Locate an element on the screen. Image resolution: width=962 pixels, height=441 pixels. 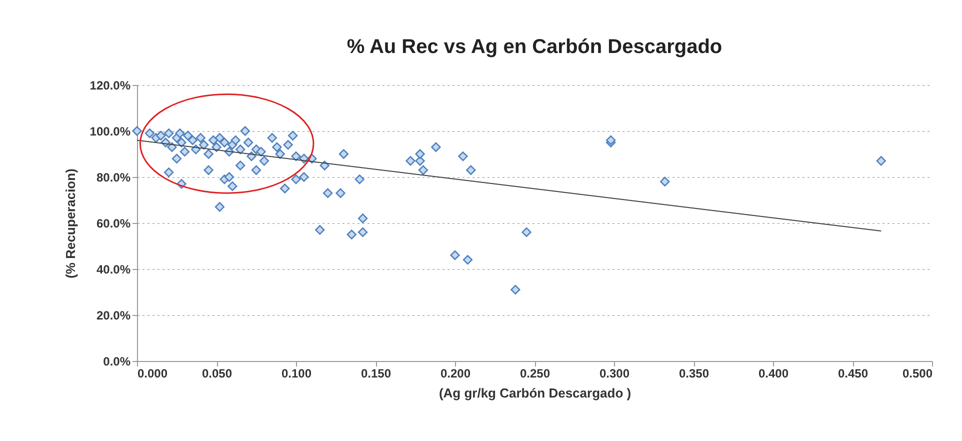
y-tick-label: 60.0% is located at coordinates (113, 223).